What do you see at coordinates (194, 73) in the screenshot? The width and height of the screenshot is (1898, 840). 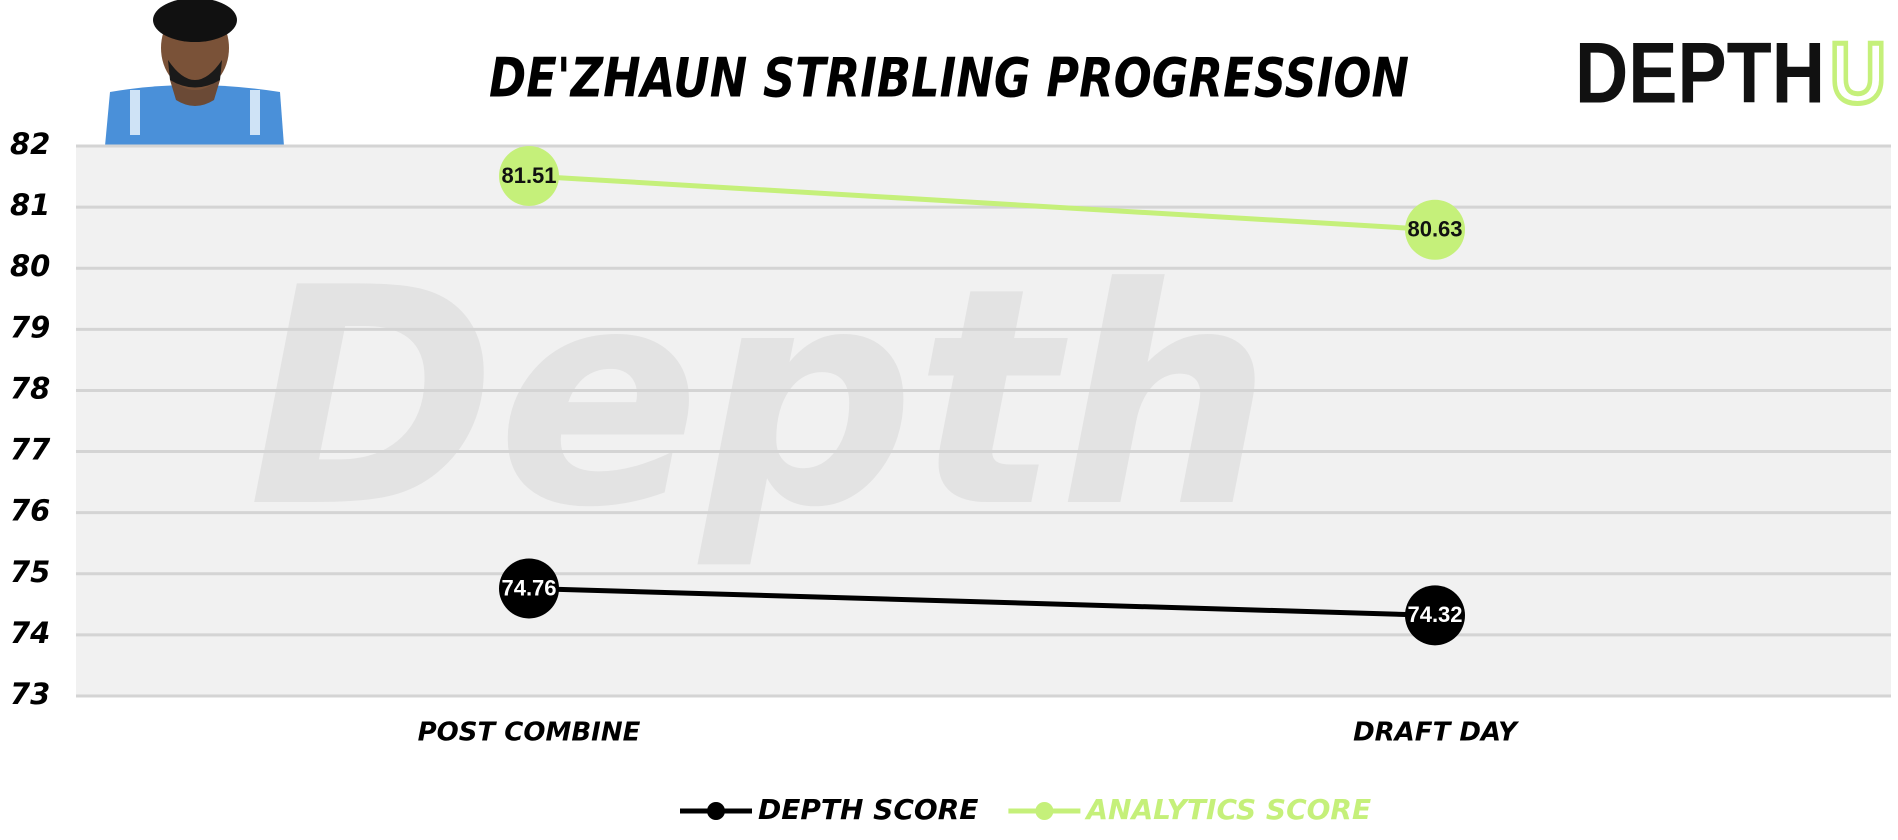 I see `player-photo` at bounding box center [194, 73].